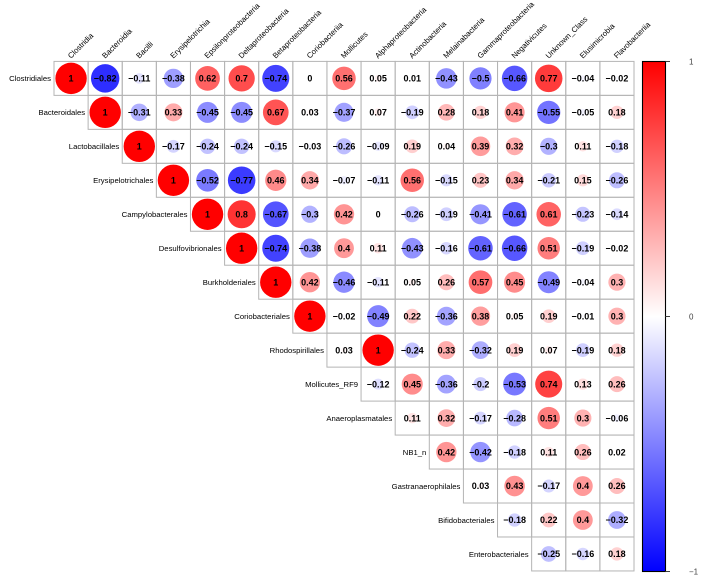  I want to click on svg-text: Bacteroidales, so click(62, 112).